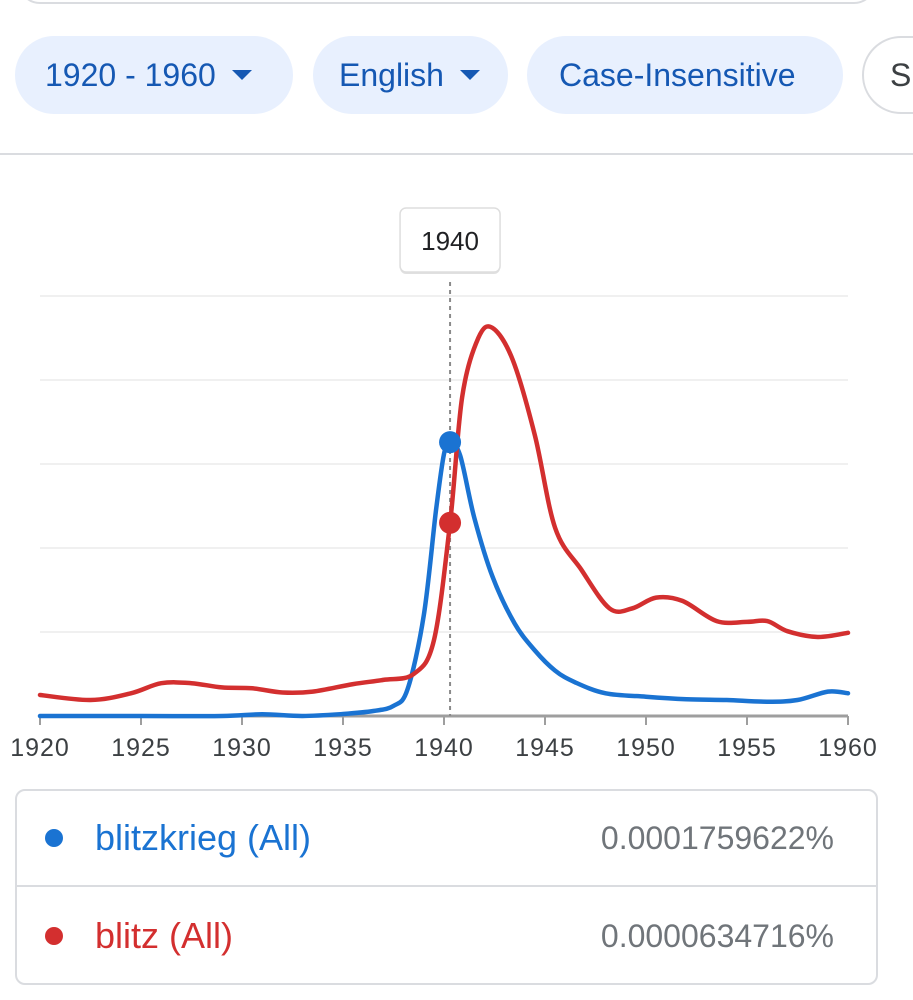 This screenshot has height=1000, width=913. Describe the element at coordinates (446, 839) in the screenshot. I see `legend-row-blitzkrieg: blitzkrieg (All) 0.0001759622%` at that location.